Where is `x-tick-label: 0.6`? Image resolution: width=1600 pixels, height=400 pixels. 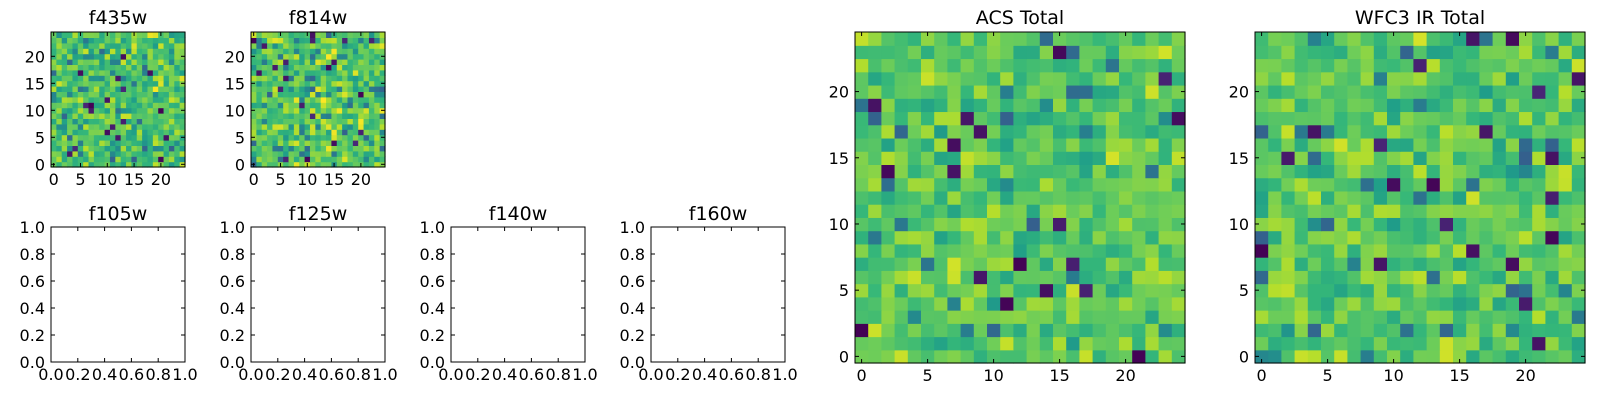 x-tick-label: 0.6 is located at coordinates (531, 374).